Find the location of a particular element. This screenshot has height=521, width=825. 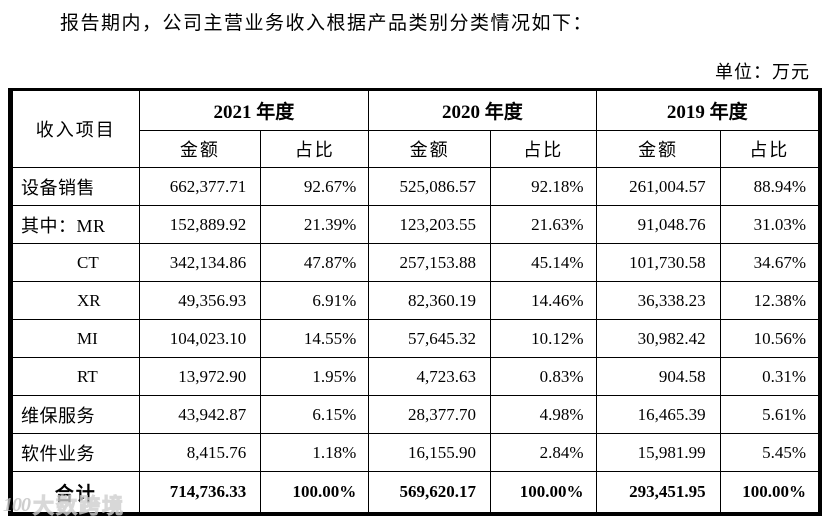

table-cell: 4,723.63 is located at coordinates (429, 376).